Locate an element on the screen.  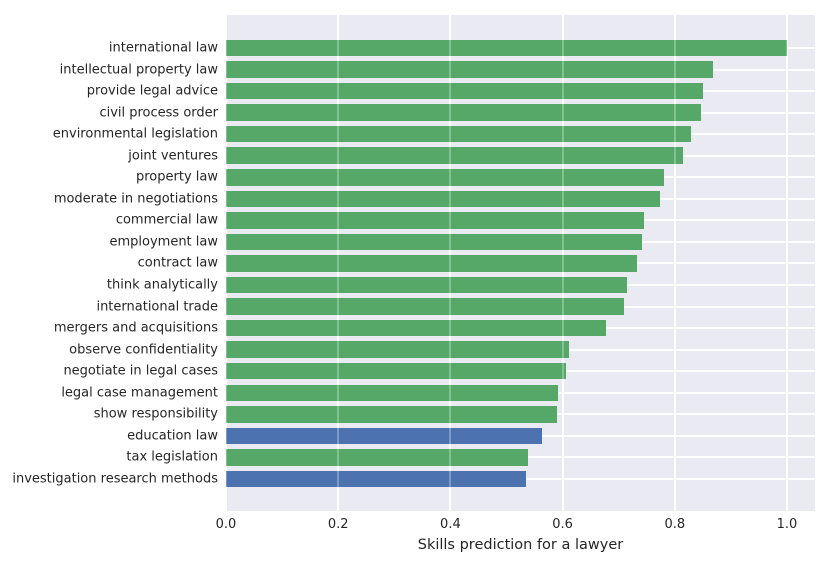
y-axis-label: employment law is located at coordinates (163, 242).